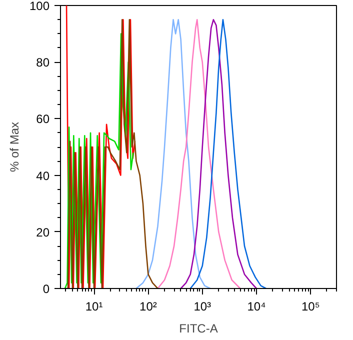 Image resolution: width=353 pixels, height=340 pixels. What do you see at coordinates (198, 329) in the screenshot?
I see `x-axis-title: FITC-A` at bounding box center [198, 329].